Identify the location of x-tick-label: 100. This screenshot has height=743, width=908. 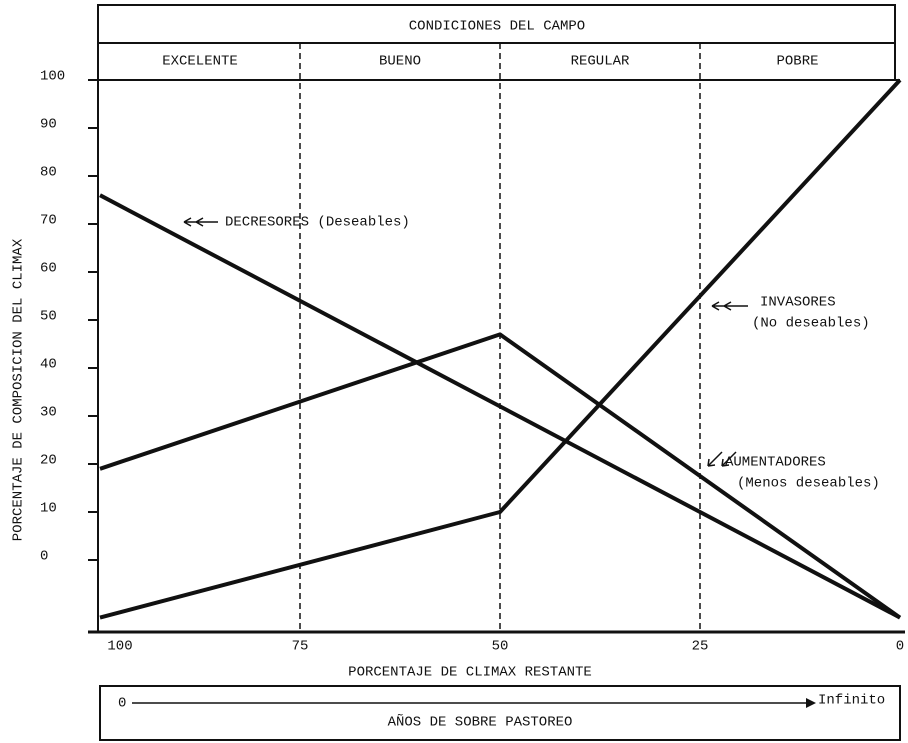
(119, 647).